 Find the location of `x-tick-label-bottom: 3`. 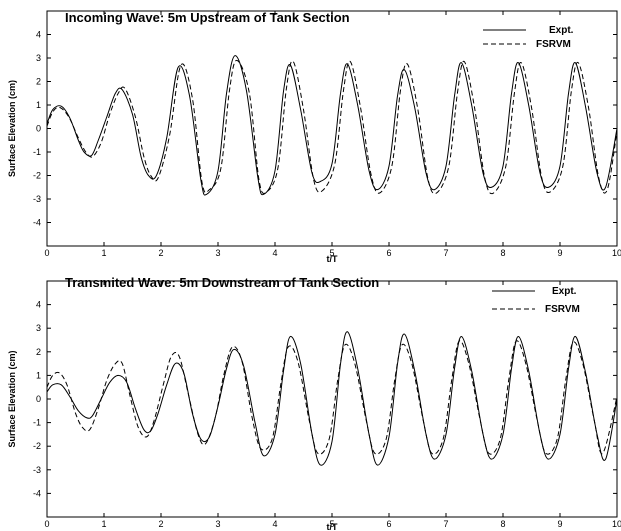

x-tick-label-bottom: 3 is located at coordinates (217, 524).